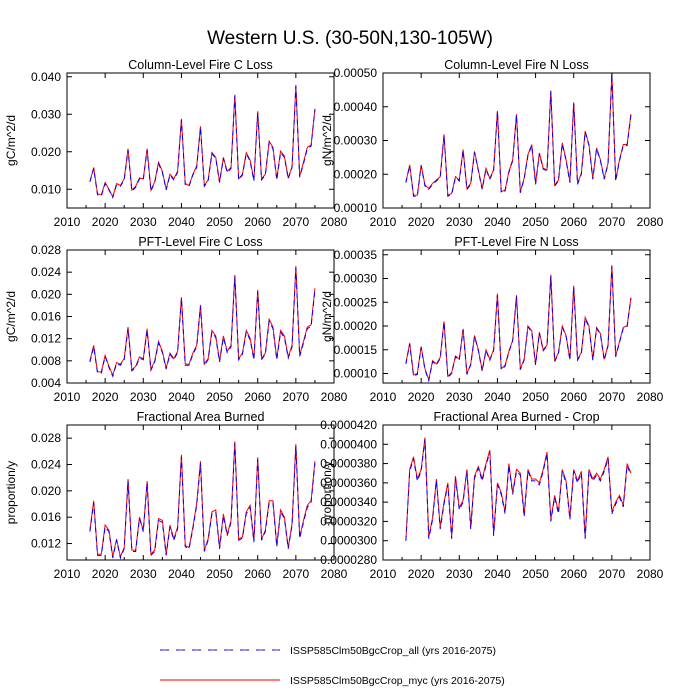  Describe the element at coordinates (46, 361) in the screenshot. I see `y-tick-label: 0.008` at that location.